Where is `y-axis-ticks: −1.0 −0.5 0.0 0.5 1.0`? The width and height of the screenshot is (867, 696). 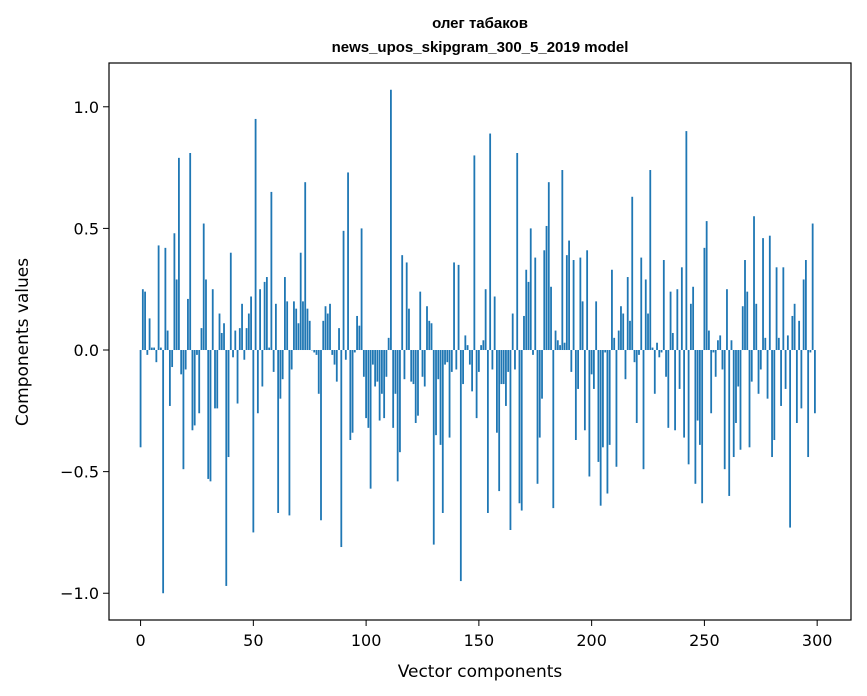
y-axis-ticks: −1.0 −0.5 0.0 0.5 1.0 is located at coordinates (84, 350).